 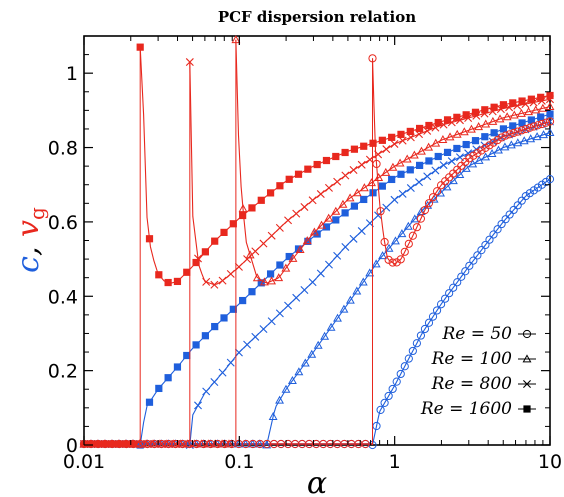 What do you see at coordinates (63, 149) in the screenshot?
I see `y-tick-label: 0.8` at bounding box center [63, 149].